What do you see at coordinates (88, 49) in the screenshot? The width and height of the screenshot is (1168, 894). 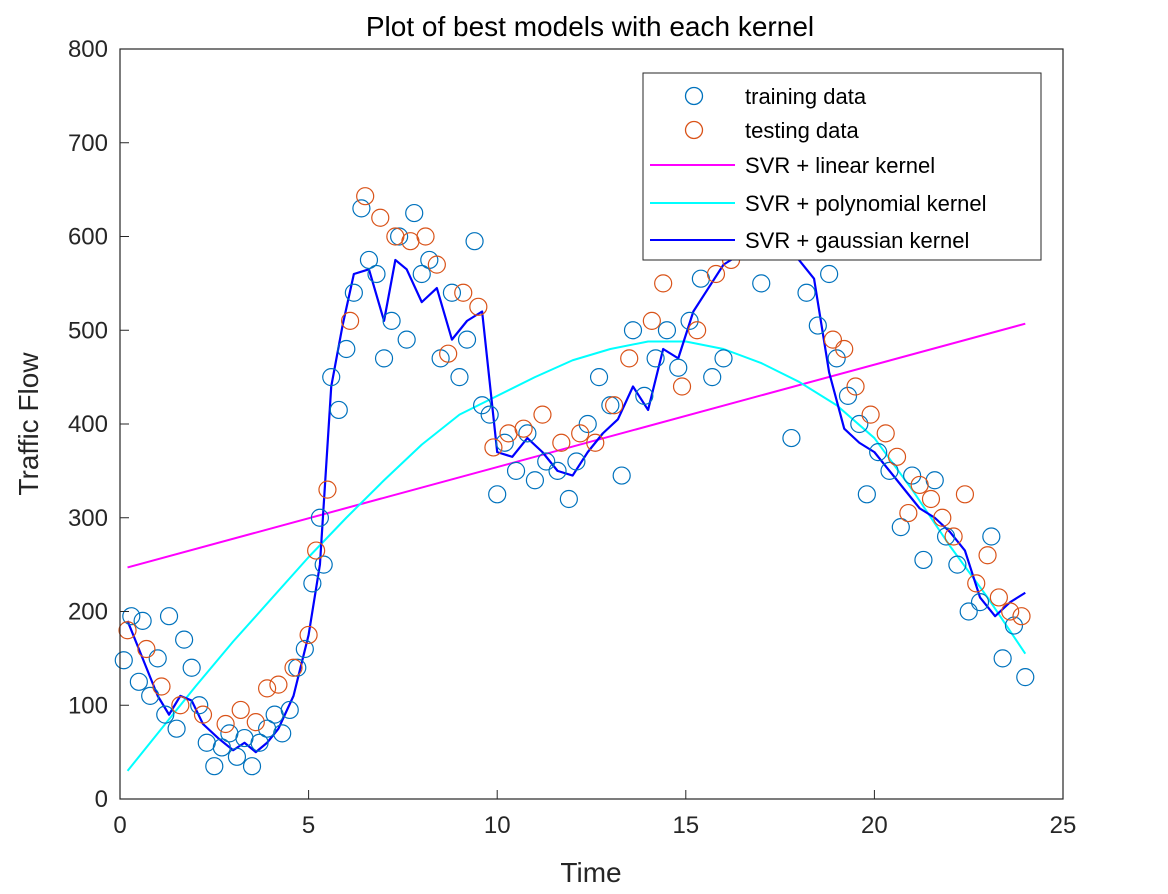 I see `y-tick-label: 800` at bounding box center [88, 49].